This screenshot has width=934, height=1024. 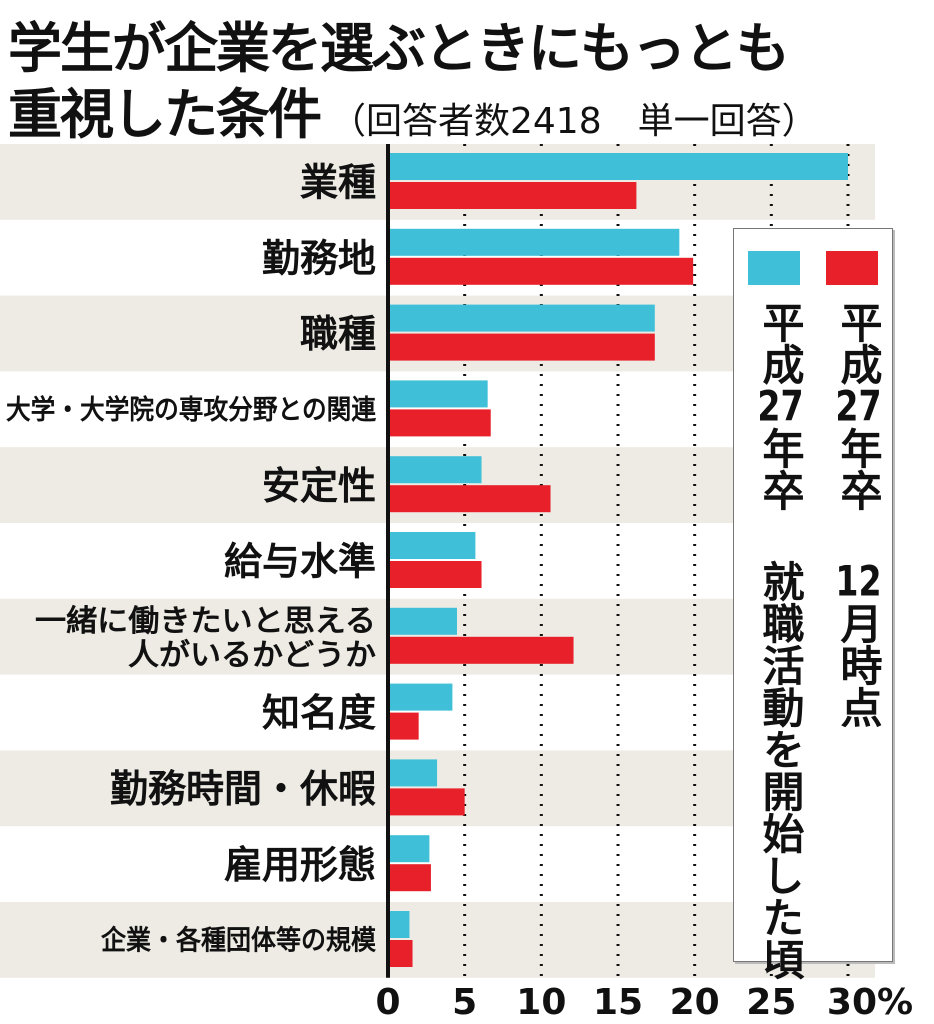 What do you see at coordinates (319, 258) in the screenshot?
I see `category-label: 勤務地` at bounding box center [319, 258].